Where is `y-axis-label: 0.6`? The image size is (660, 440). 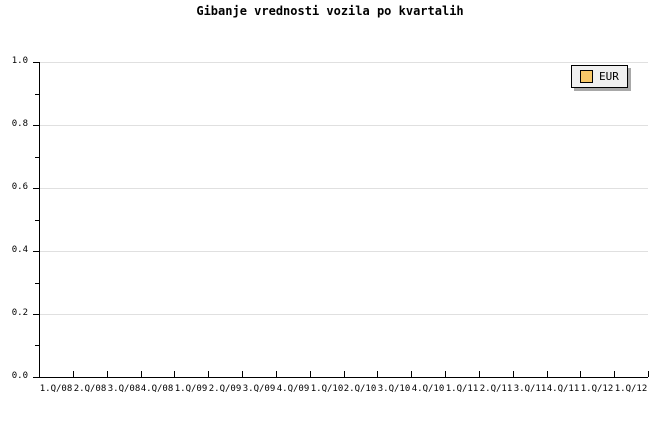
y-axis-label: 0.6 is located at coordinates (19, 187).